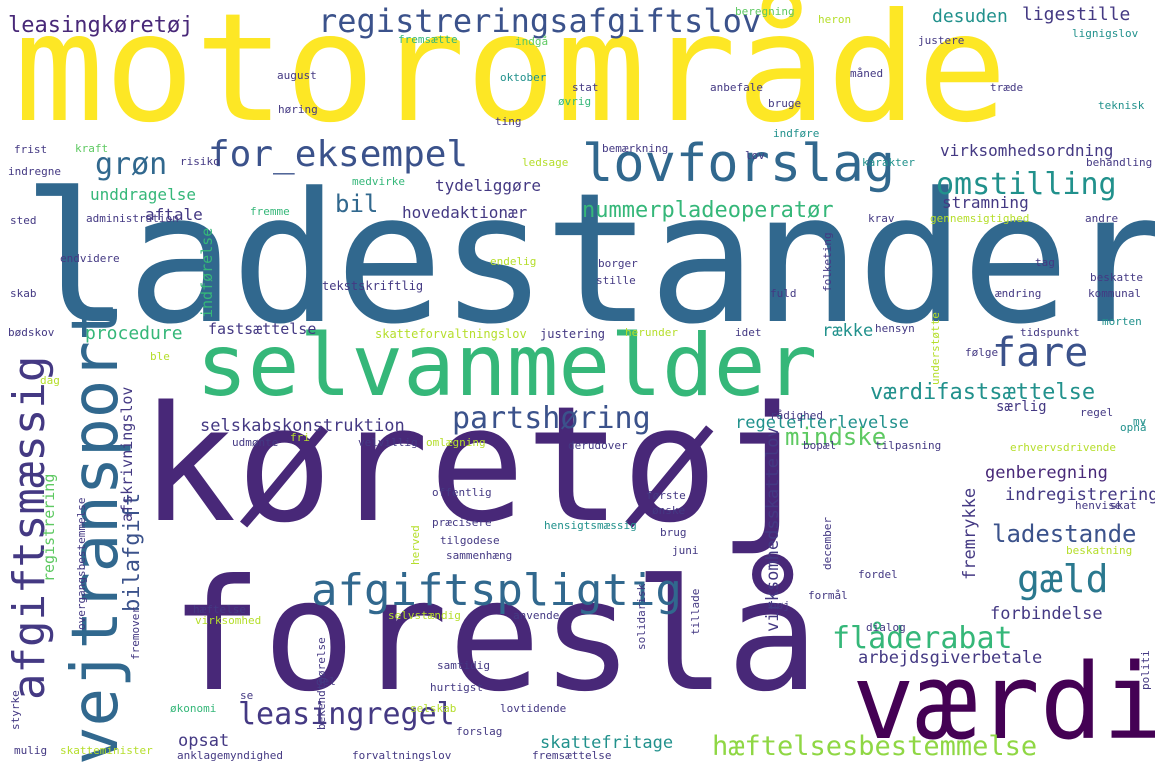 This screenshot has height=770, width=1155. I want to click on word: bemærkning, so click(635, 148).